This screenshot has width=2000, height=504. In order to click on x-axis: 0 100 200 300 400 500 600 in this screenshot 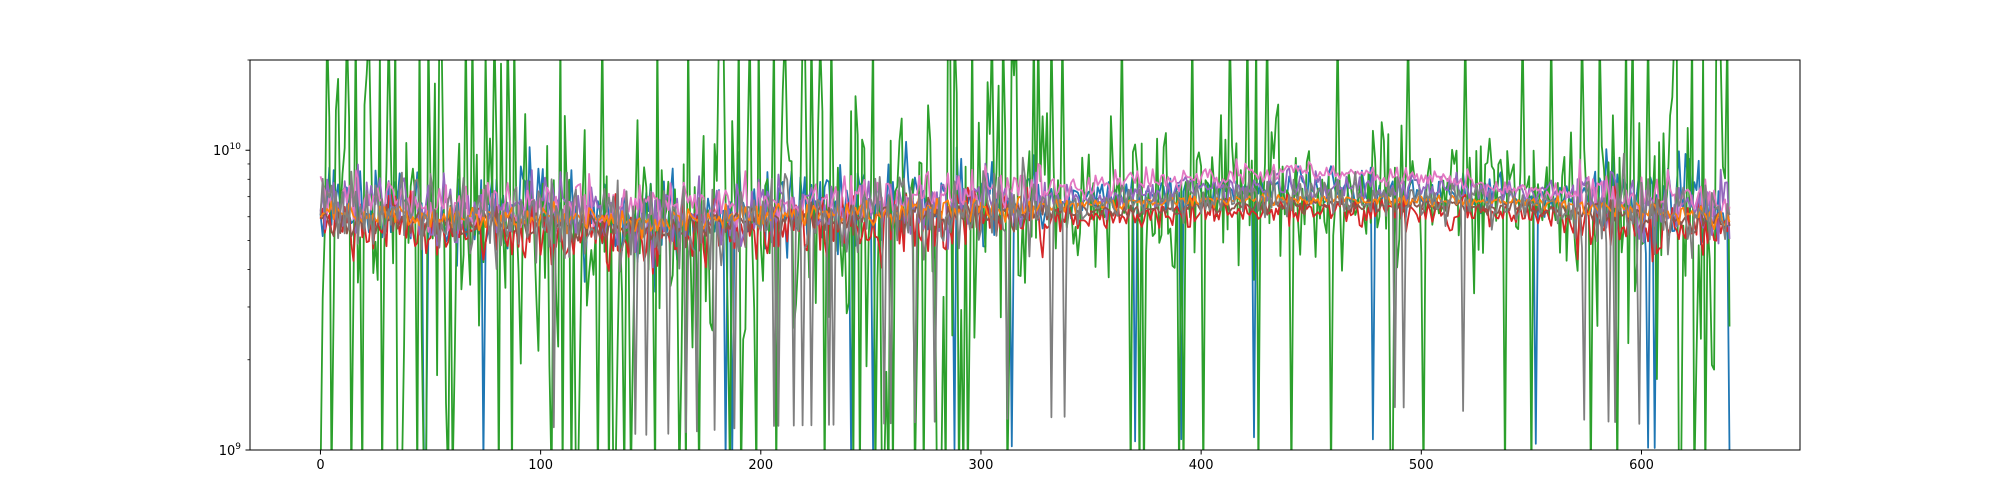, I will do `click(985, 461)`.